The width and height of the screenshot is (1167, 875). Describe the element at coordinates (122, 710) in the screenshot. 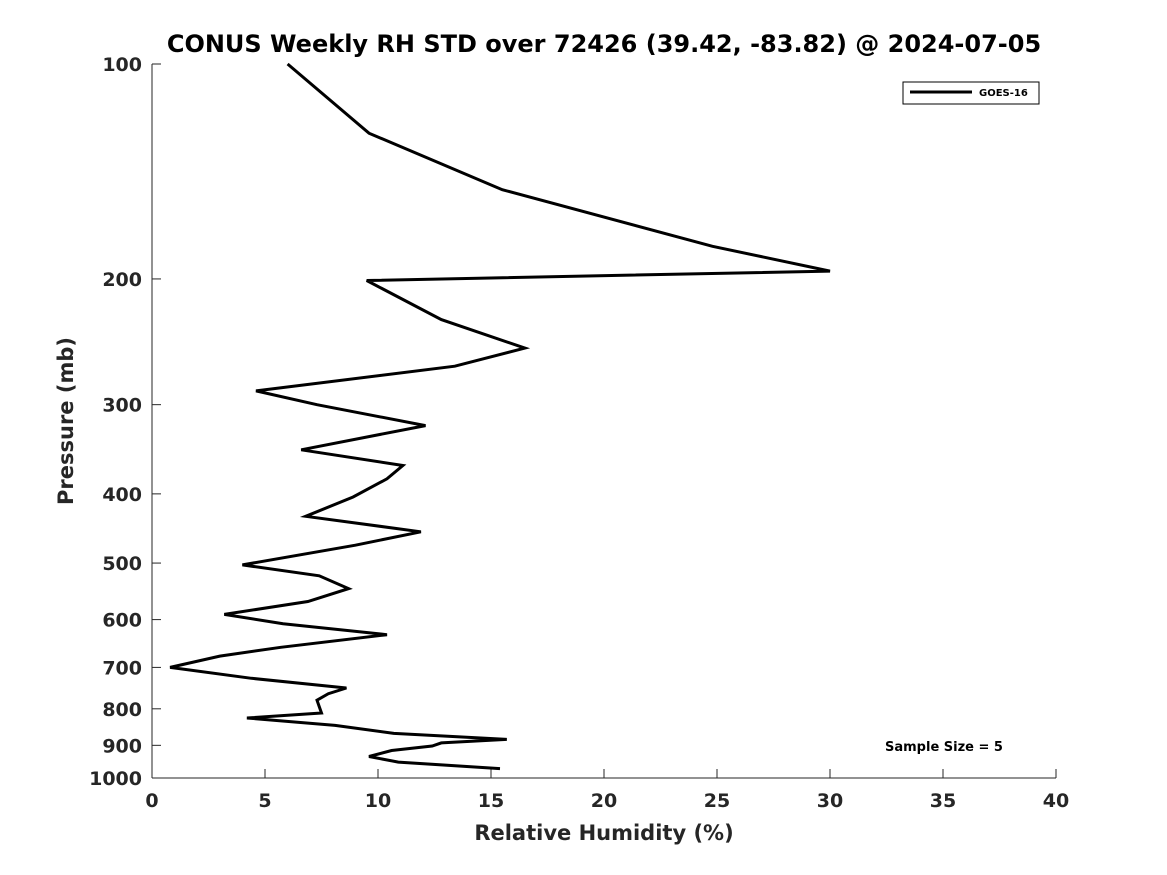

I see `y-tick-label: 800` at that location.